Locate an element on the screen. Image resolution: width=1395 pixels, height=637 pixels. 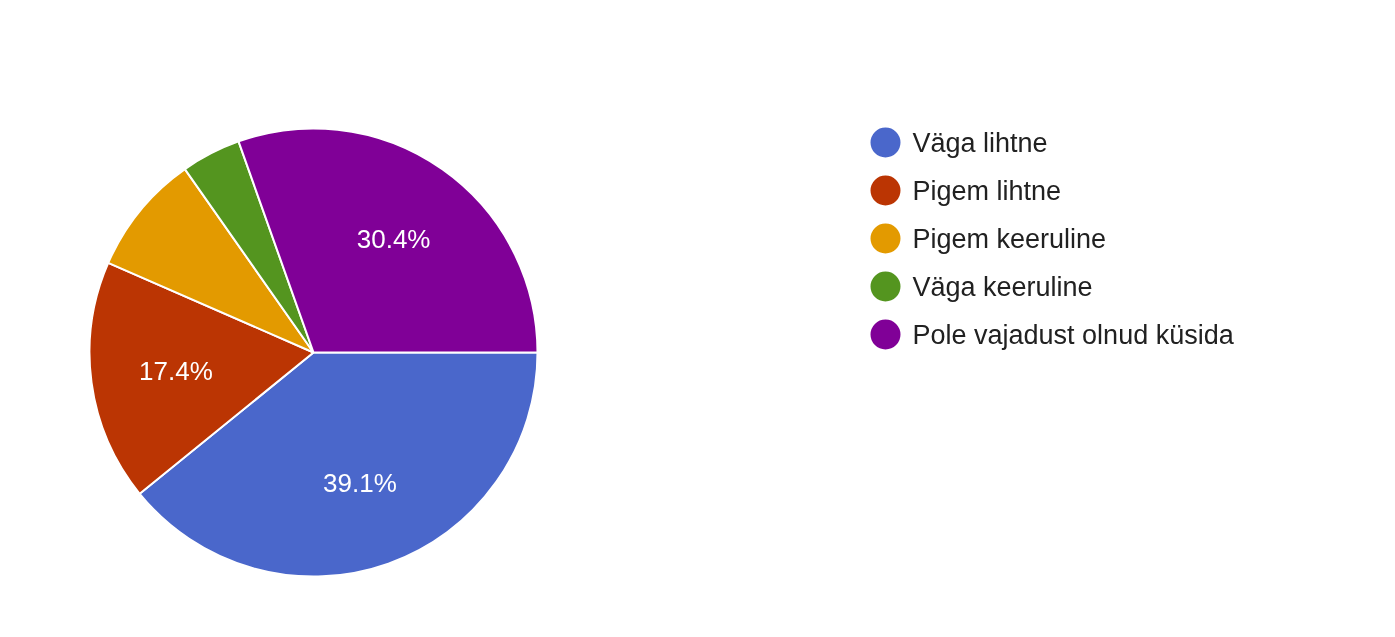
legend-label: Väga lihtne is located at coordinates (980, 142).